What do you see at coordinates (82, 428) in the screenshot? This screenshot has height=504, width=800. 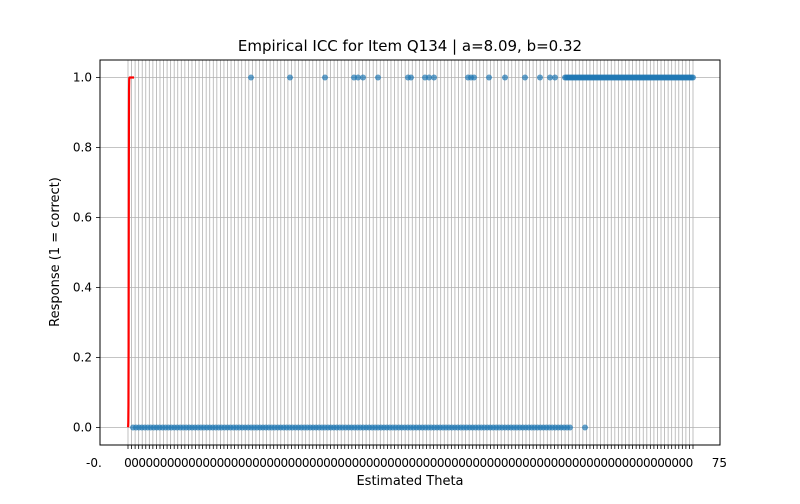 I see `y-tick-label: 0.0` at bounding box center [82, 428].